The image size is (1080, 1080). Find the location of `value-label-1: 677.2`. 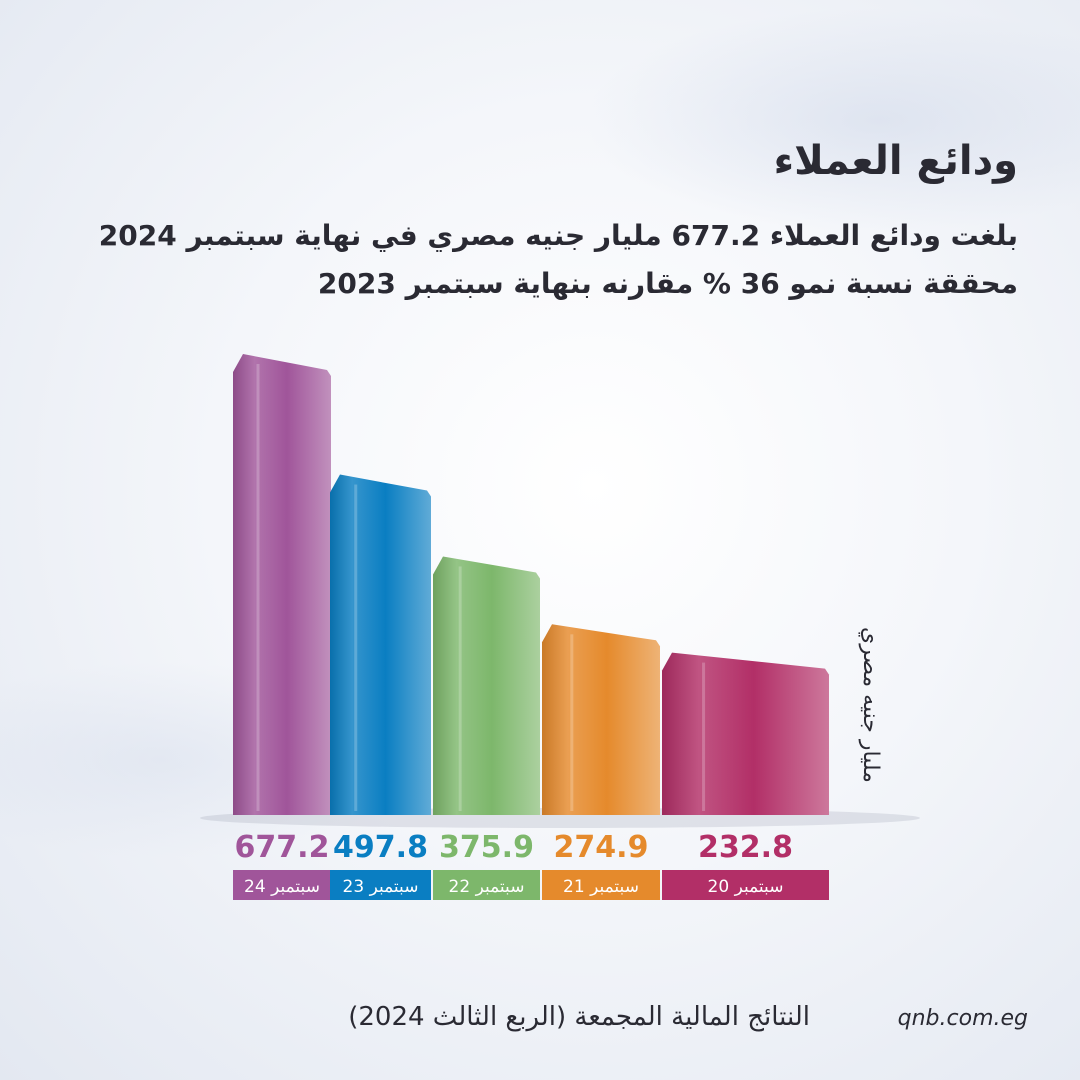

value-label-1: 677.2 is located at coordinates (282, 847).